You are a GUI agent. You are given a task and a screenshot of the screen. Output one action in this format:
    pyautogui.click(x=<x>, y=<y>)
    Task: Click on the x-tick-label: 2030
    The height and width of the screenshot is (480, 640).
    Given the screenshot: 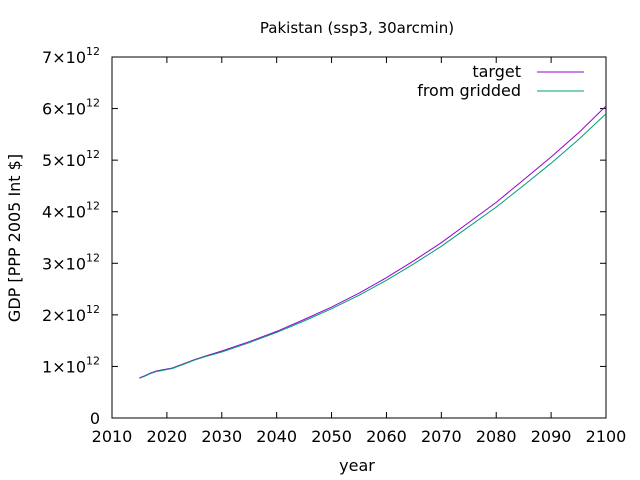 What is the action you would take?
    pyautogui.click(x=221, y=436)
    